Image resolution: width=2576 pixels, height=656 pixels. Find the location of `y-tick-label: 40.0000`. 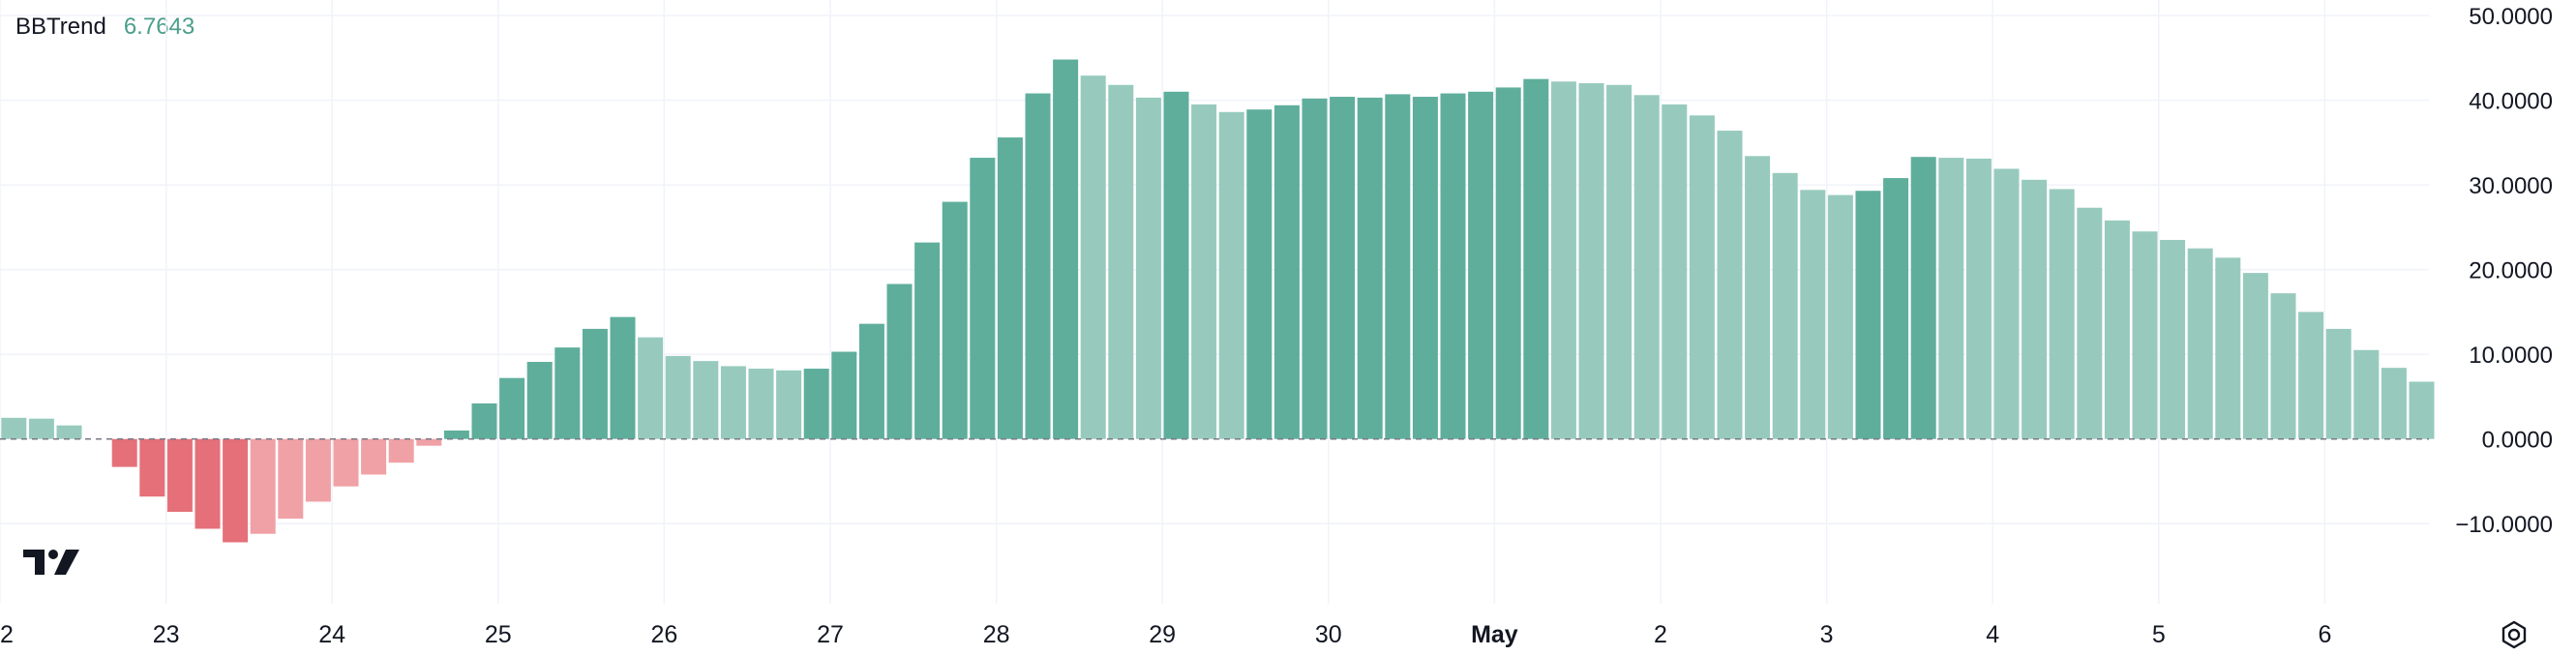

y-tick-label: 40.0000 is located at coordinates (2511, 102).